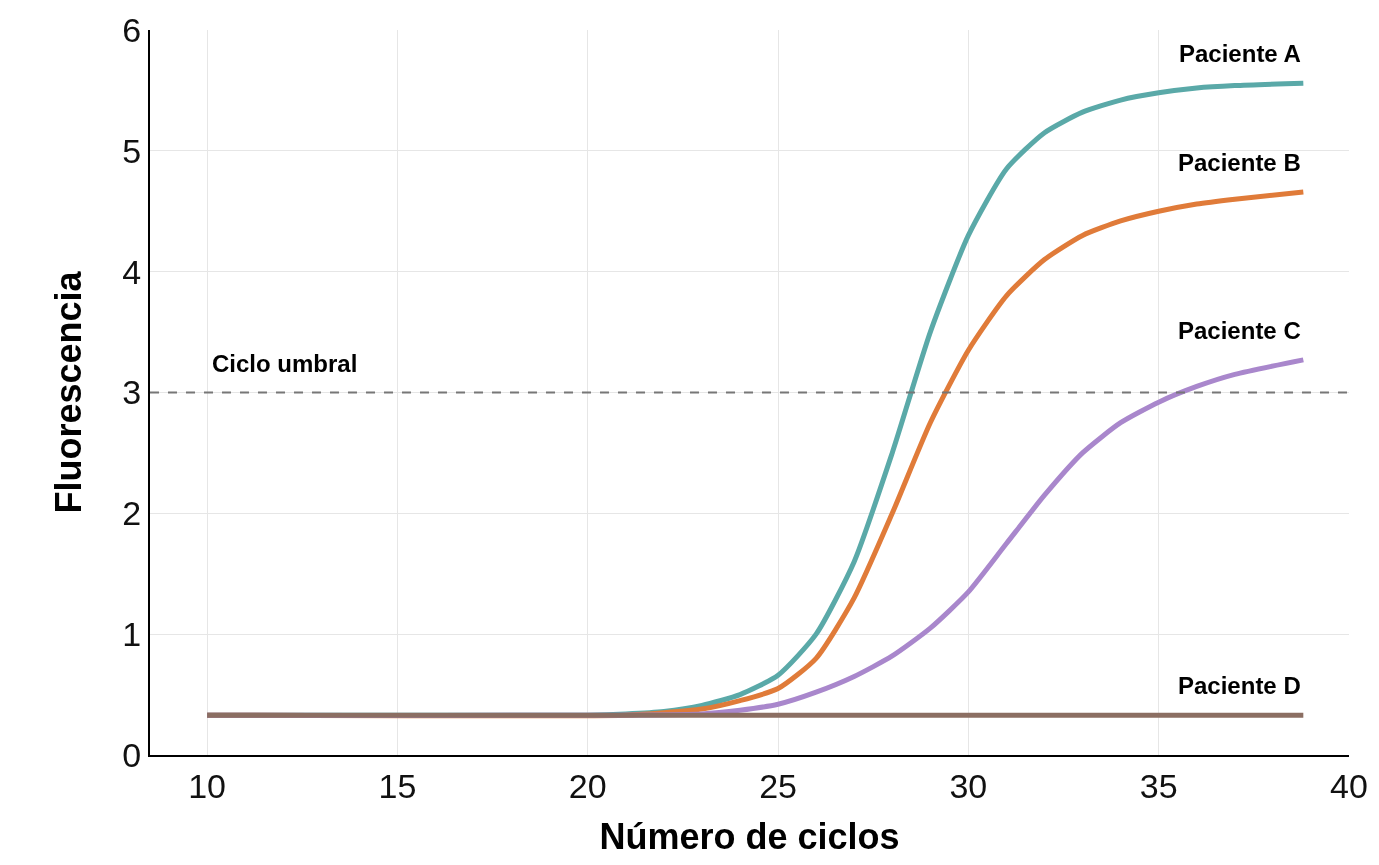 This screenshot has width=1379, height=865. I want to click on y-tick-label: 3, so click(132, 392).